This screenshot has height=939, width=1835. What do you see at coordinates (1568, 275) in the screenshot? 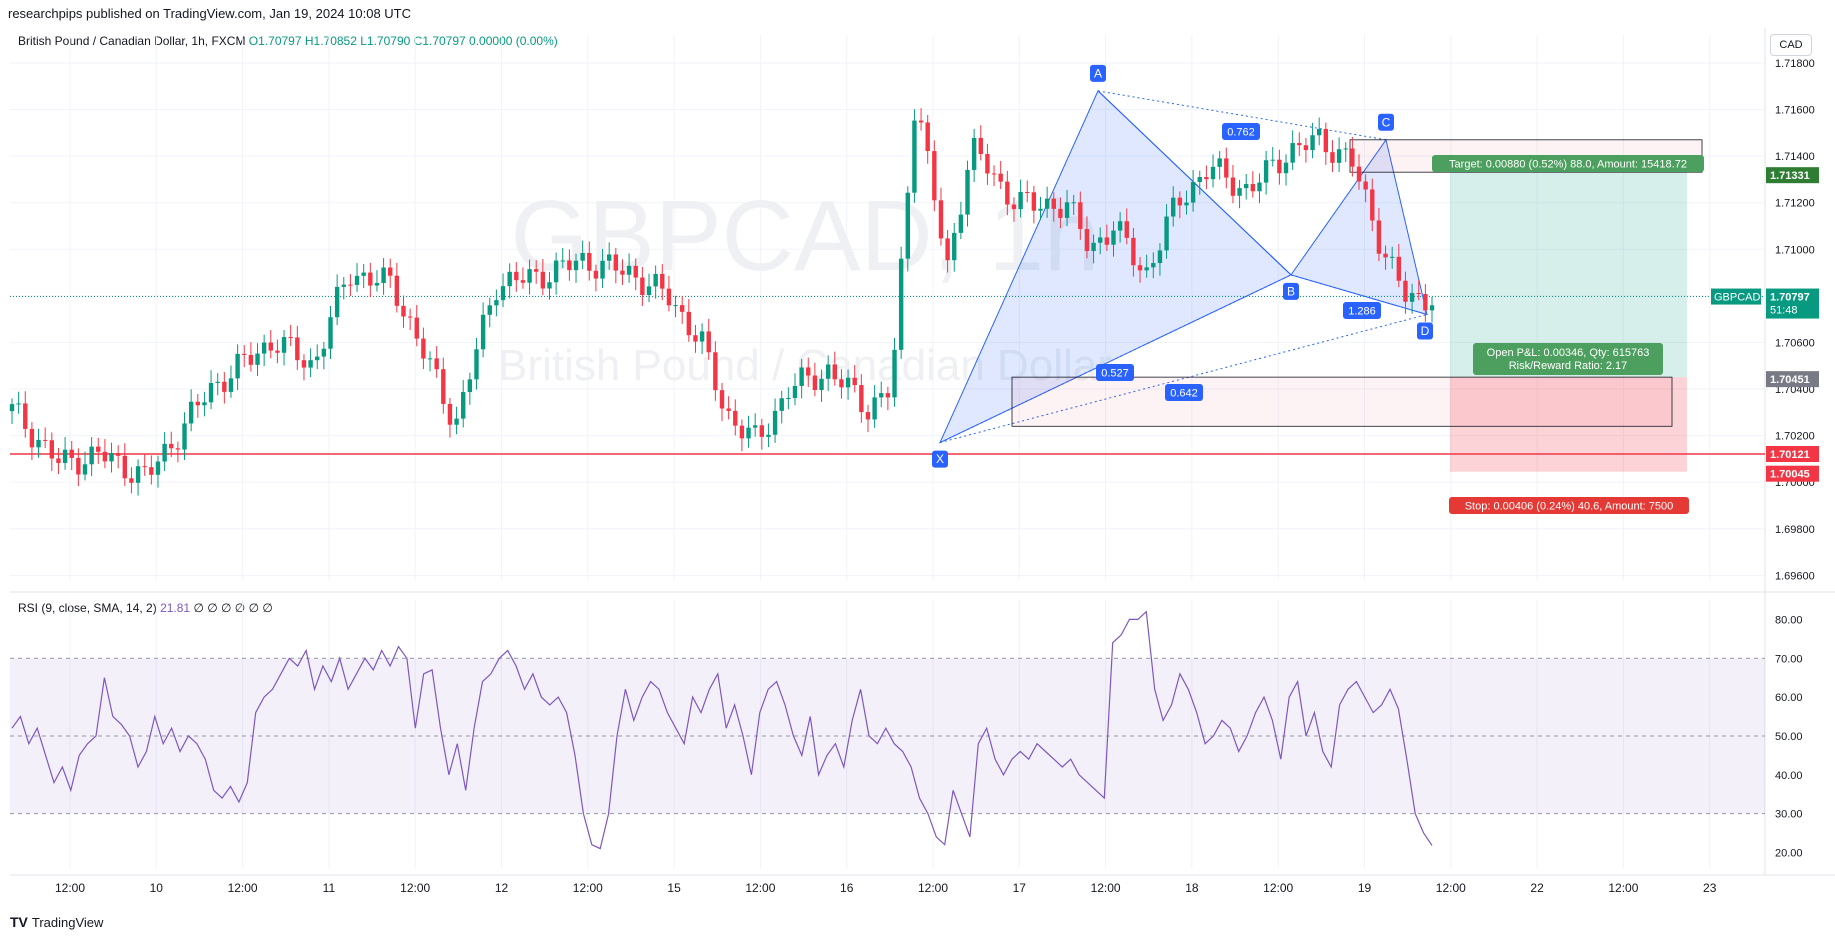
I see `profit-zone` at bounding box center [1568, 275].